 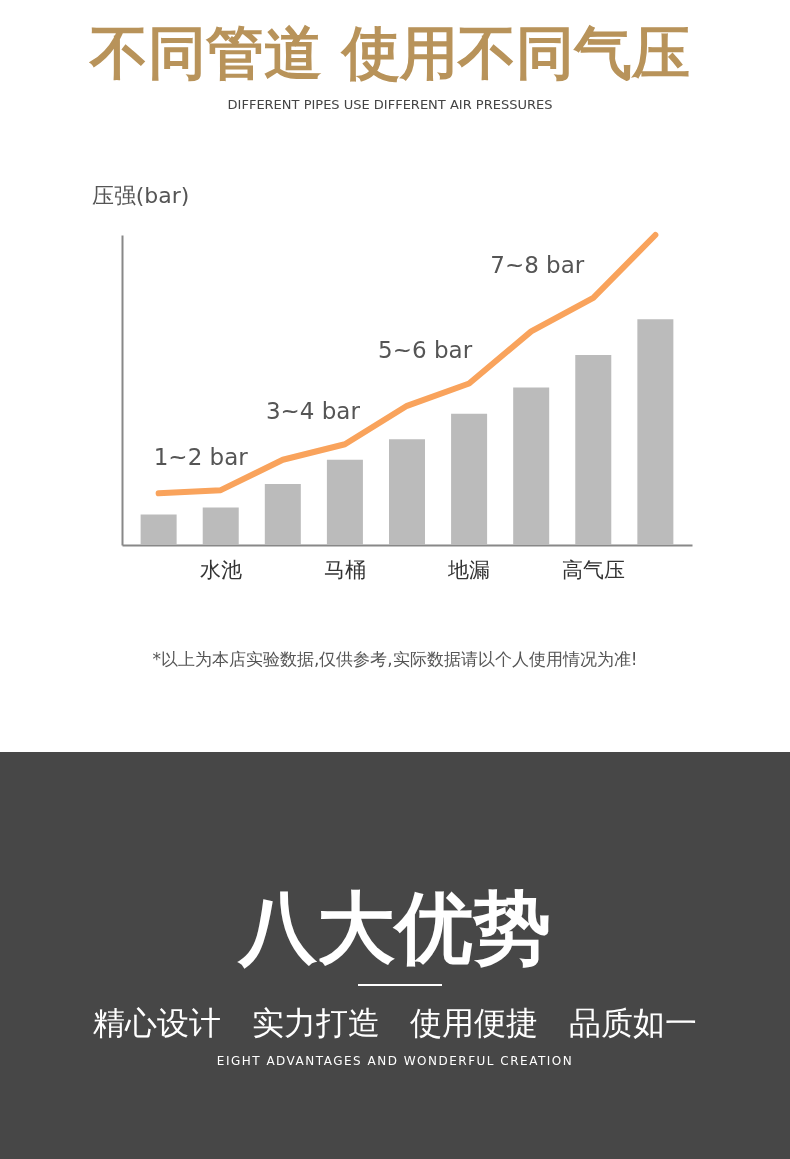 I want to click on annotation: 1~2 bar, so click(x=201, y=457).